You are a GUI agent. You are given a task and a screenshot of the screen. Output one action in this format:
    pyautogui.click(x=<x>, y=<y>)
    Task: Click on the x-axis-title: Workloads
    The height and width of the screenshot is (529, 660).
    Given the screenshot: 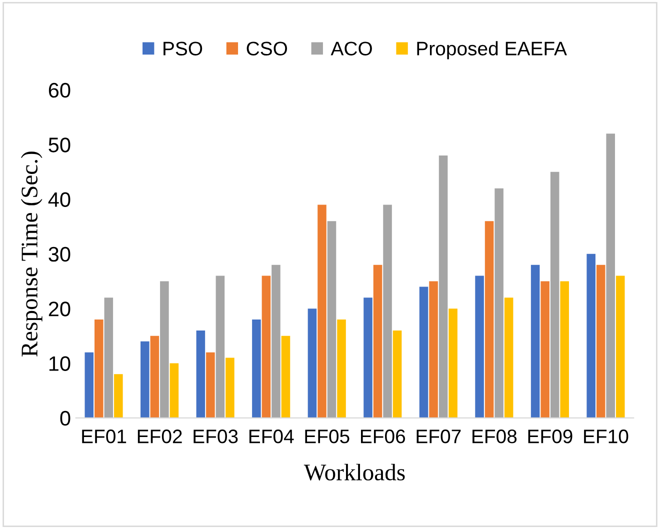 What is the action you would take?
    pyautogui.click(x=354, y=472)
    